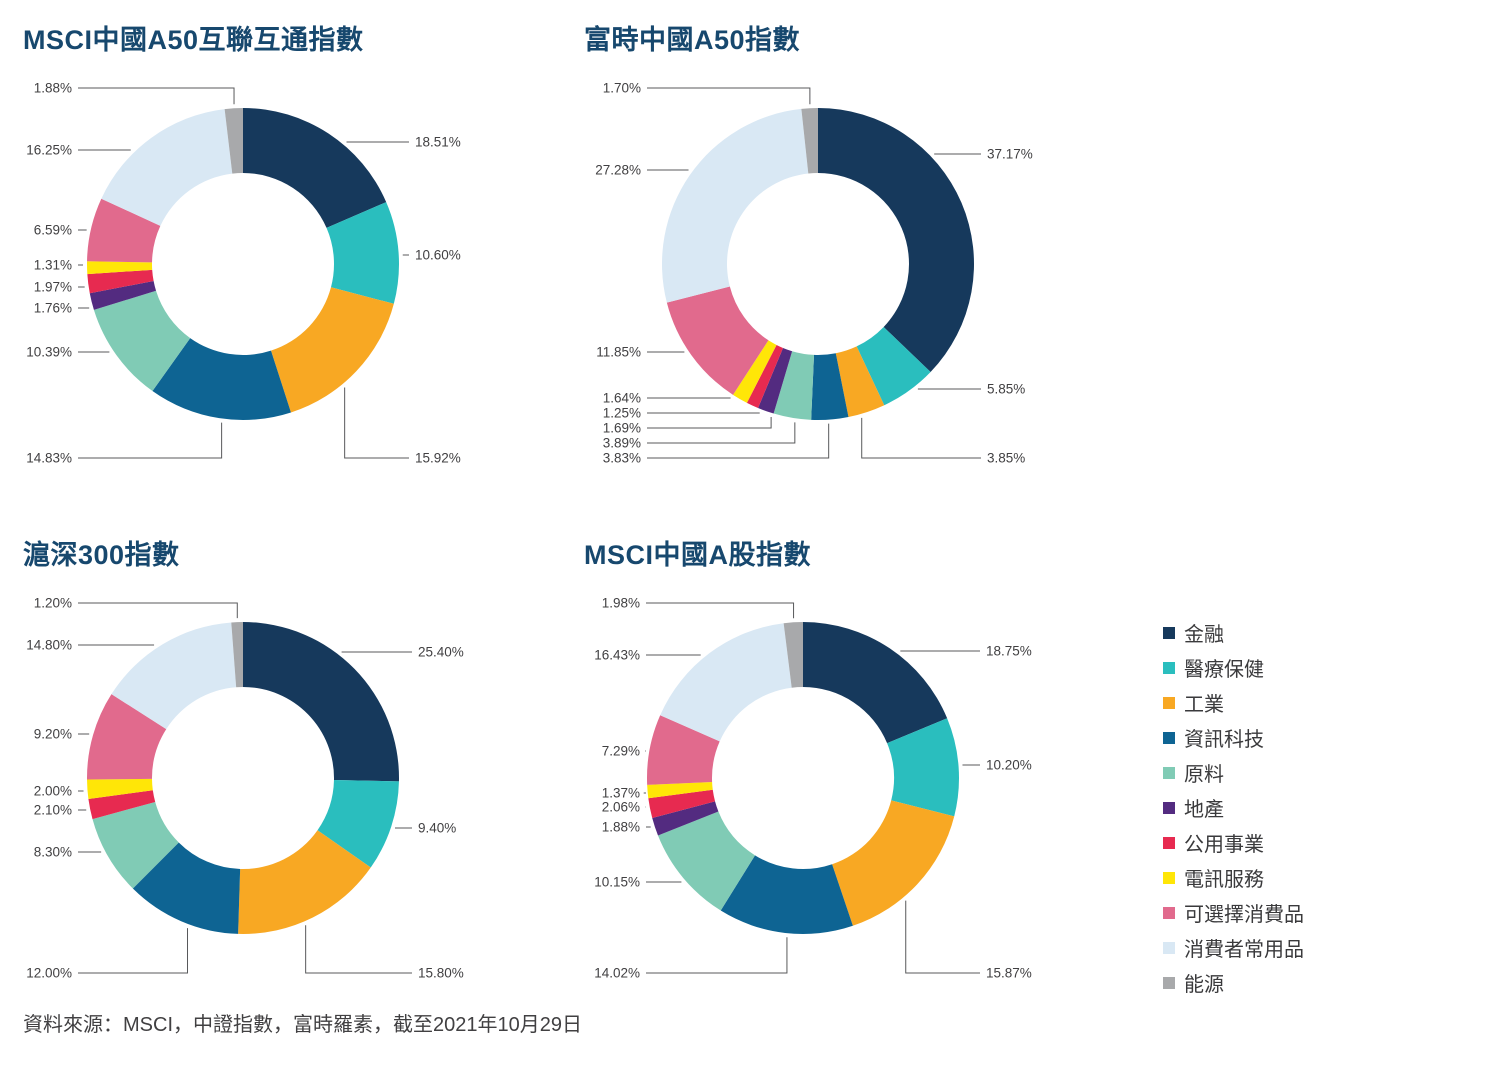  What do you see at coordinates (53, 230) in the screenshot?
I see `slice-value-label: 6.59%` at bounding box center [53, 230].